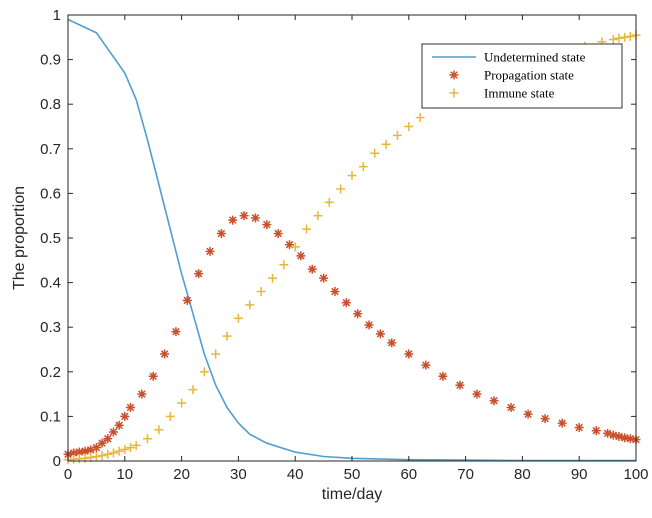  What do you see at coordinates (529, 75) in the screenshot?
I see `legend-label: Propagation state` at bounding box center [529, 75].